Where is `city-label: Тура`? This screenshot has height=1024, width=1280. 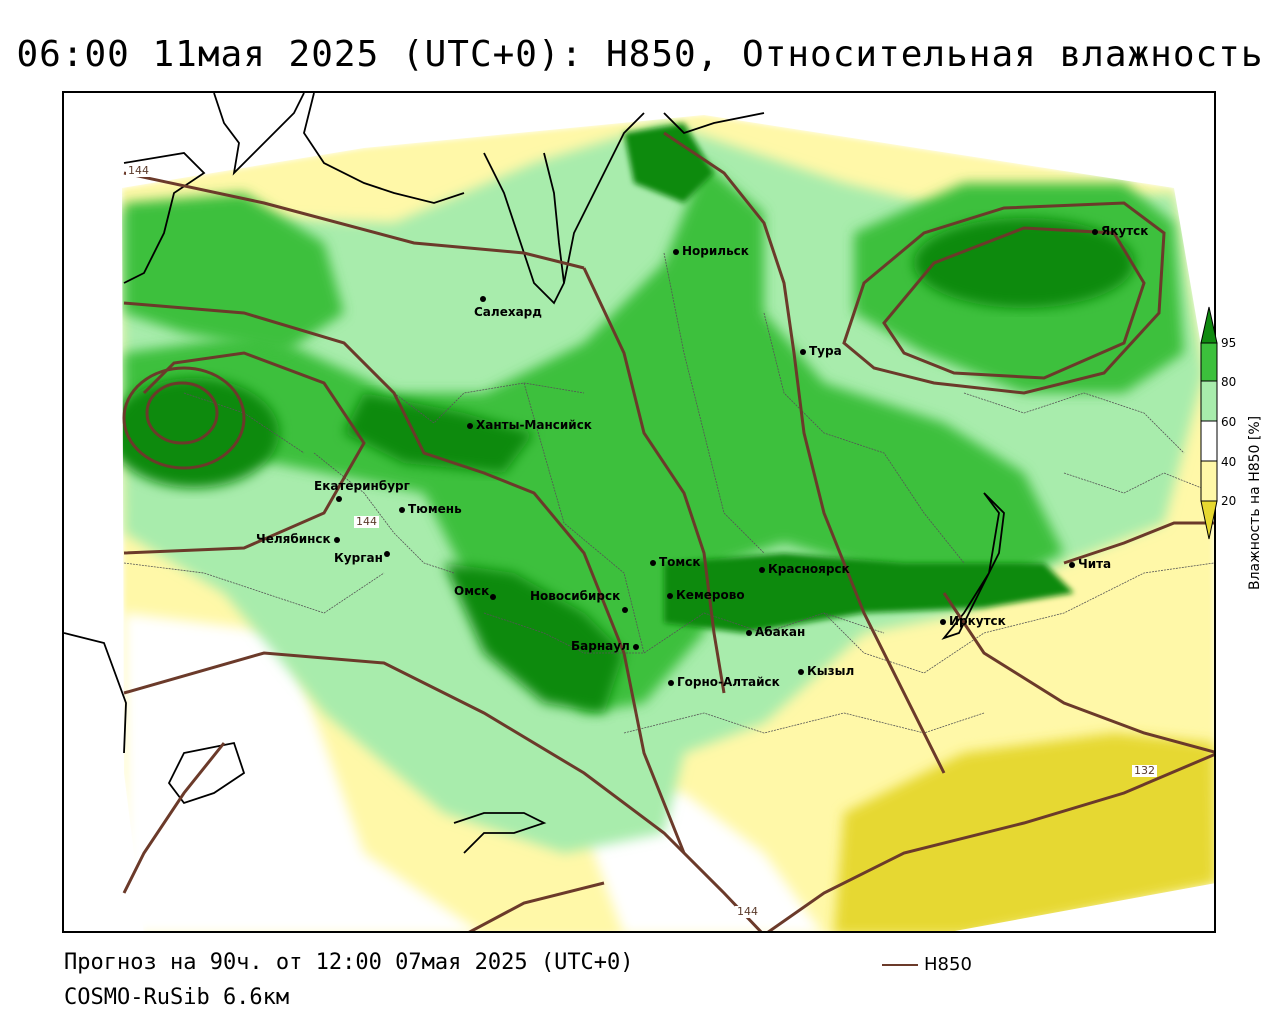 city-label: Тура is located at coordinates (825, 351).